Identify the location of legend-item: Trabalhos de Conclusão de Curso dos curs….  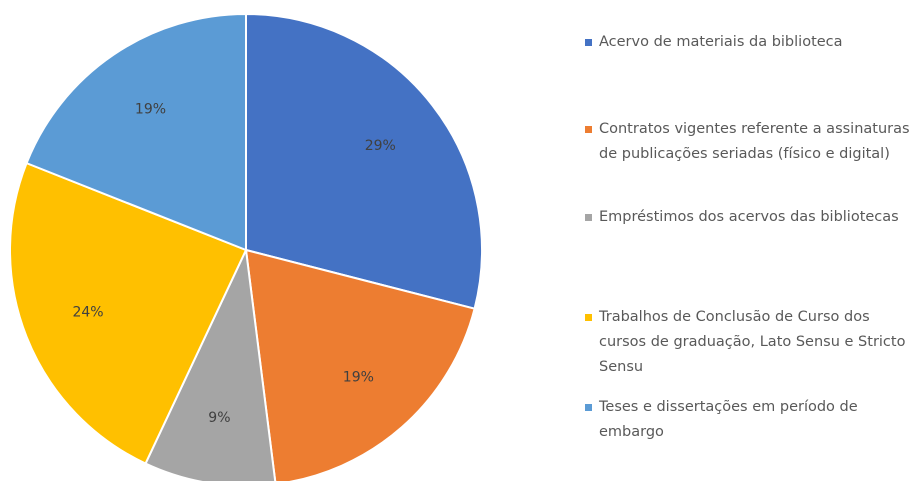
(747, 342).